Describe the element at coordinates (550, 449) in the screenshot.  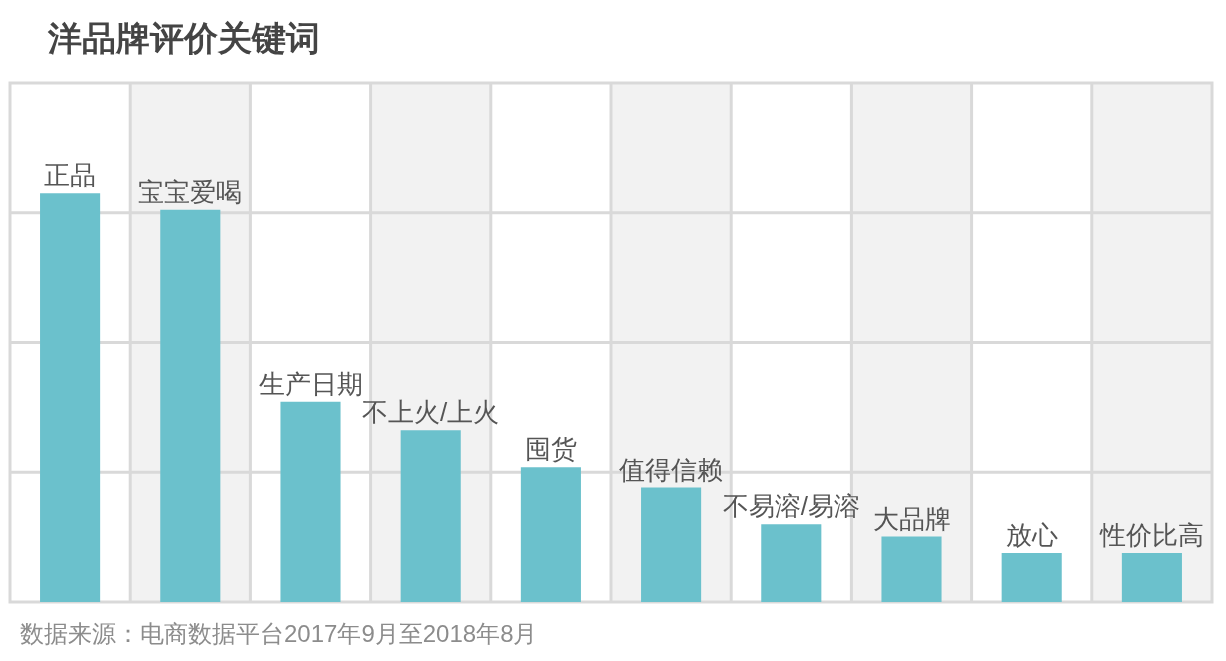
I see `x-tick-label: 囤货` at that location.